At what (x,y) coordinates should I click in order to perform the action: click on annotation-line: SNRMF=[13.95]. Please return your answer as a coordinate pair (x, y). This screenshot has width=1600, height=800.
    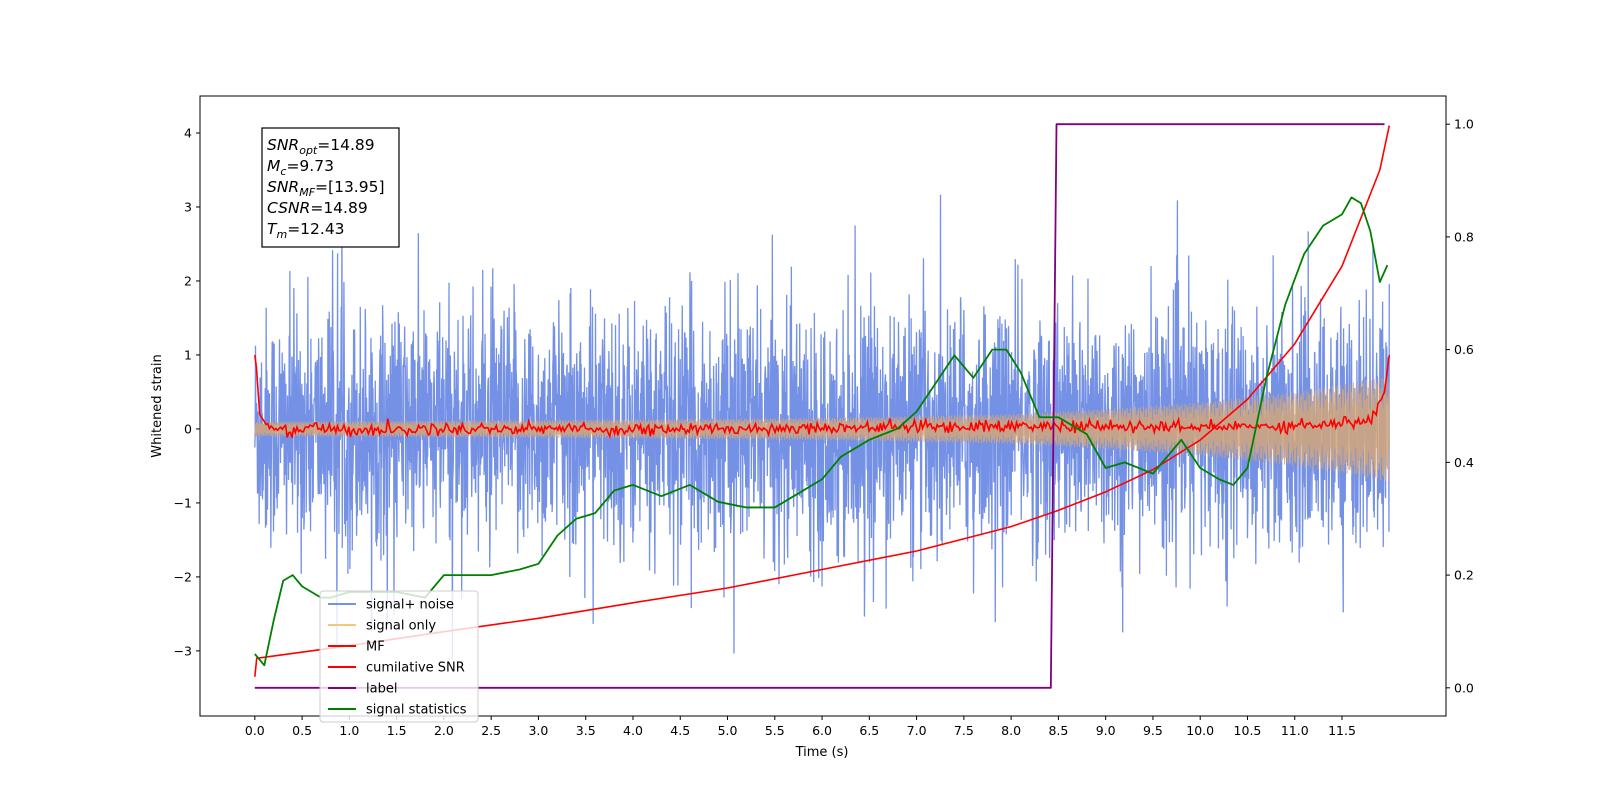
    Looking at the image, I should click on (326, 188).